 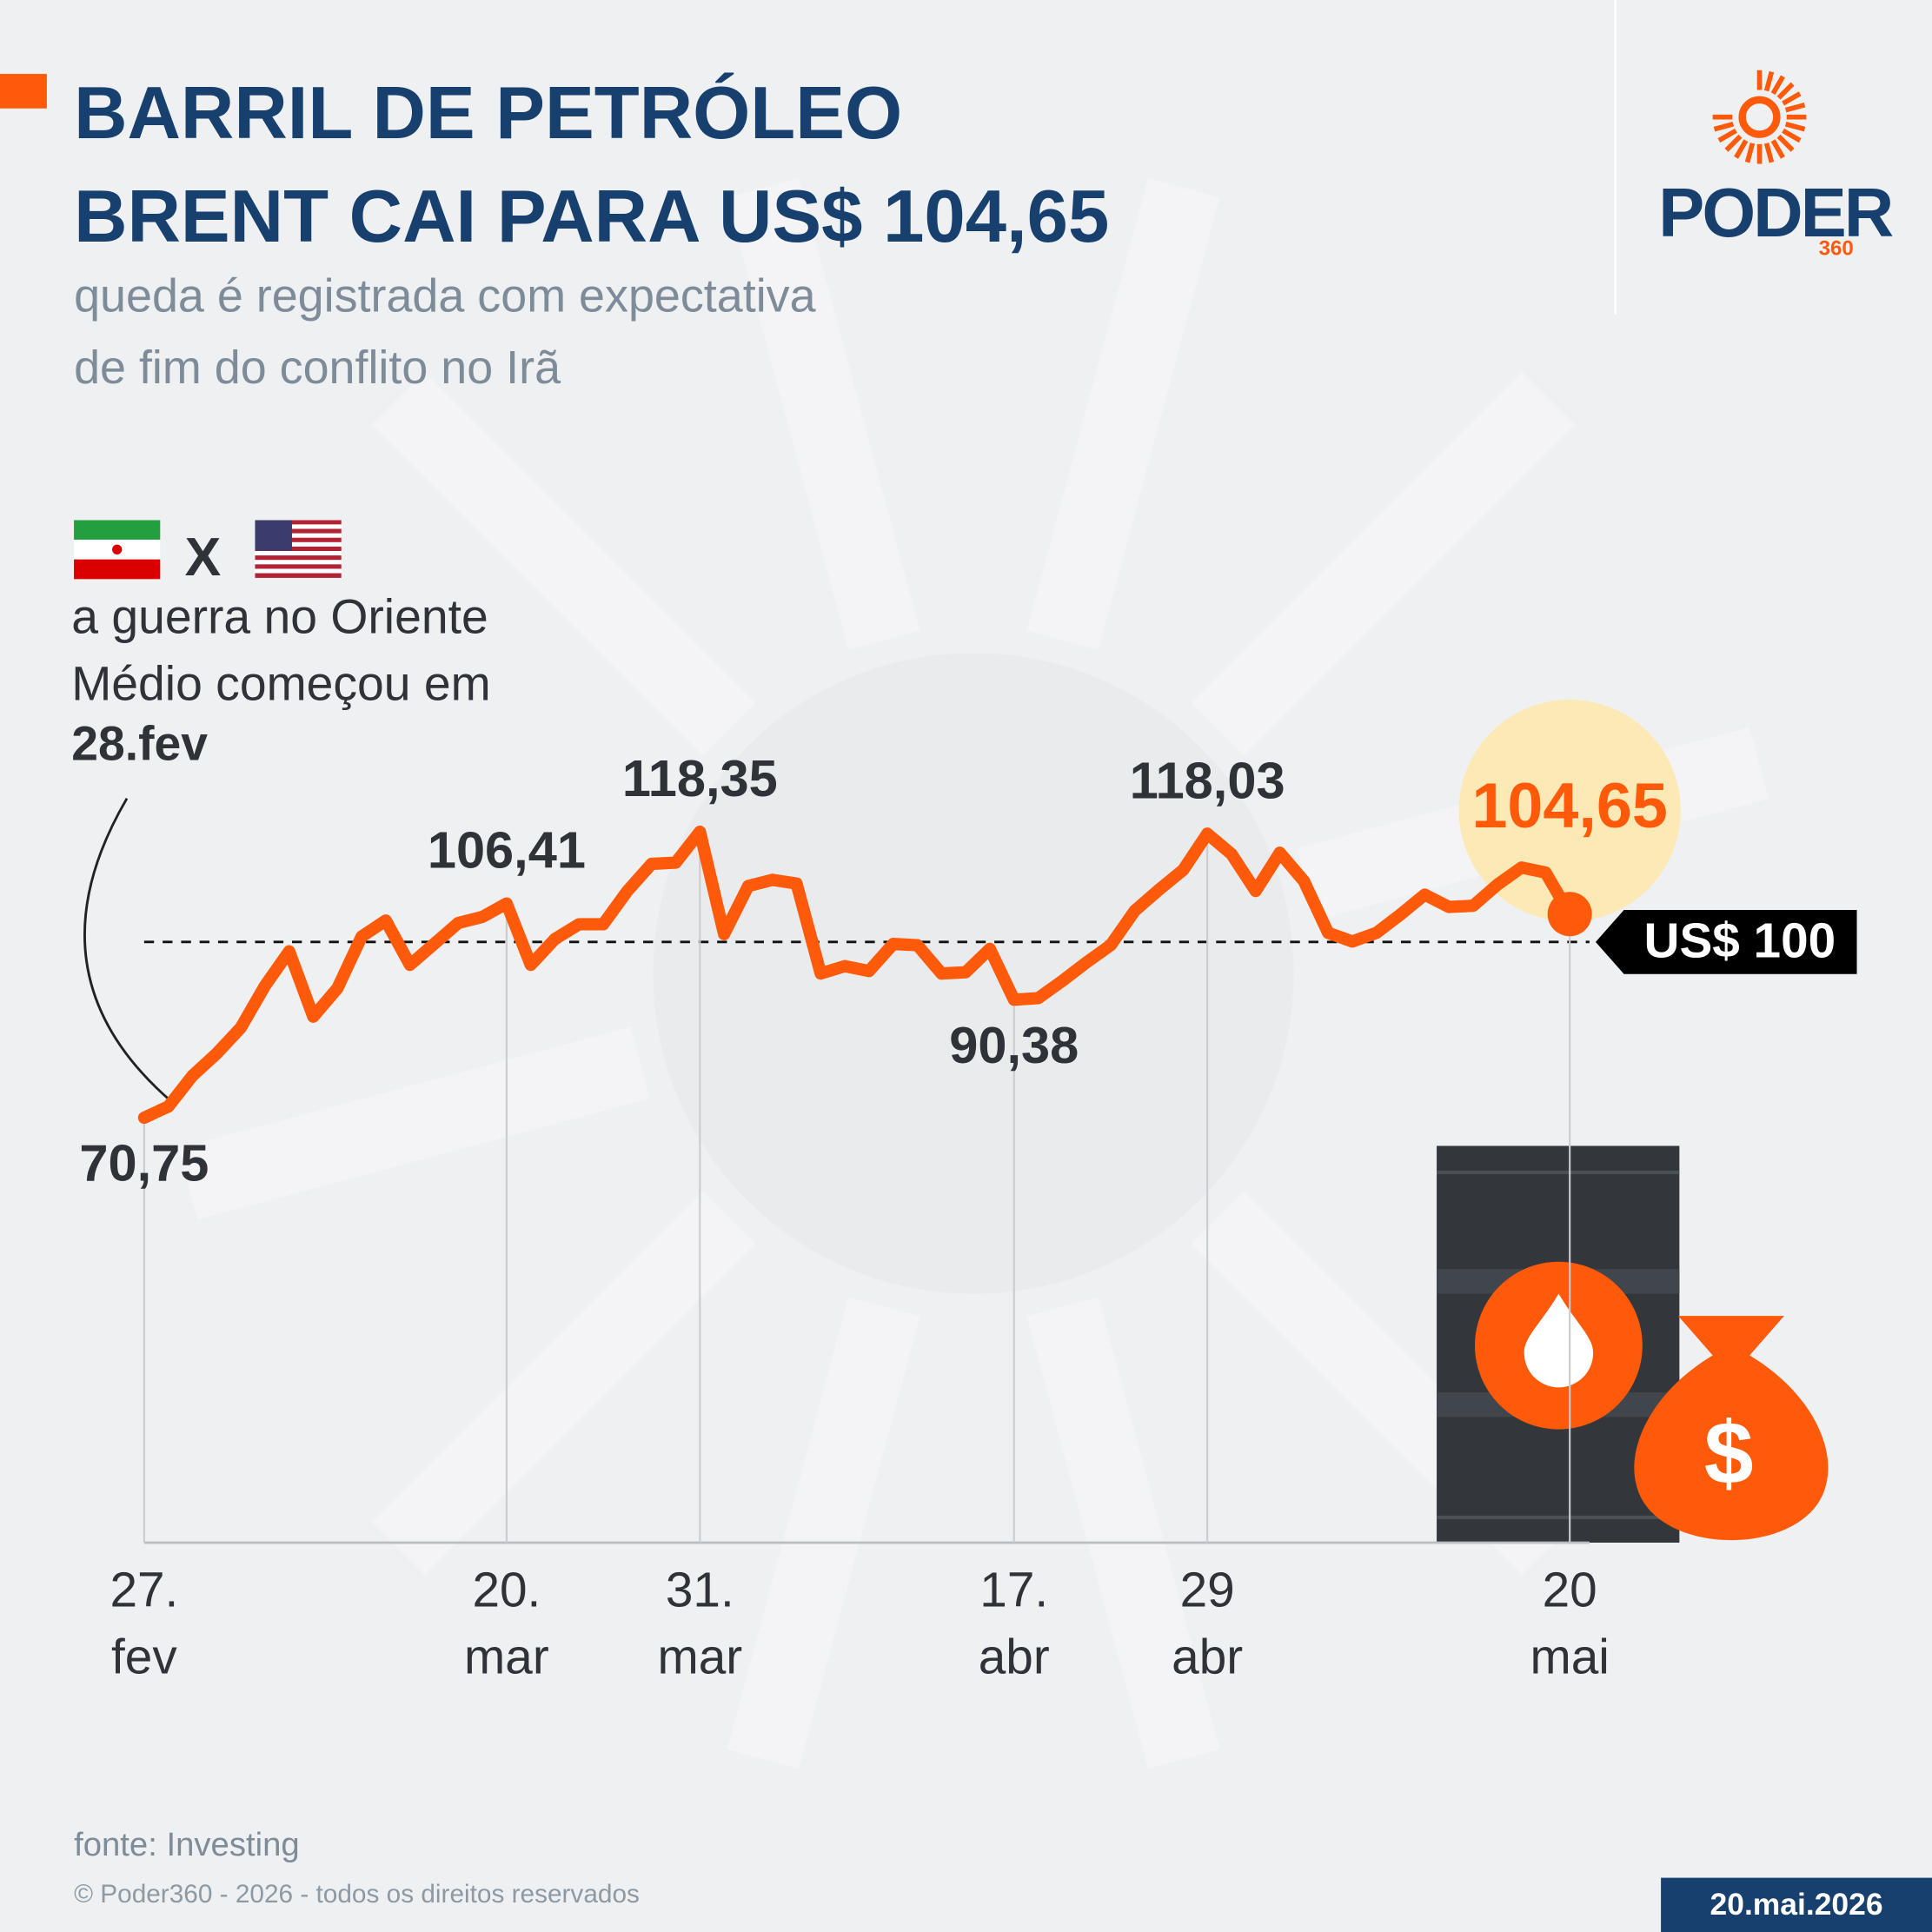 I want to click on reference-label: US$ 100, so click(x=1740, y=942).